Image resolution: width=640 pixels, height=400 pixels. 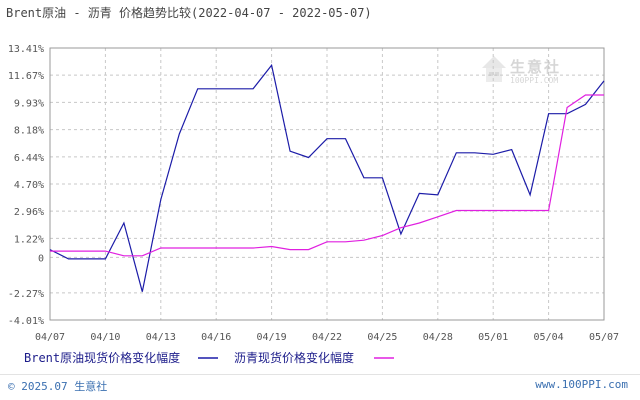 What do you see at coordinates (29, 185) in the screenshot?
I see `y-tick-label: 4.70%` at bounding box center [29, 185].